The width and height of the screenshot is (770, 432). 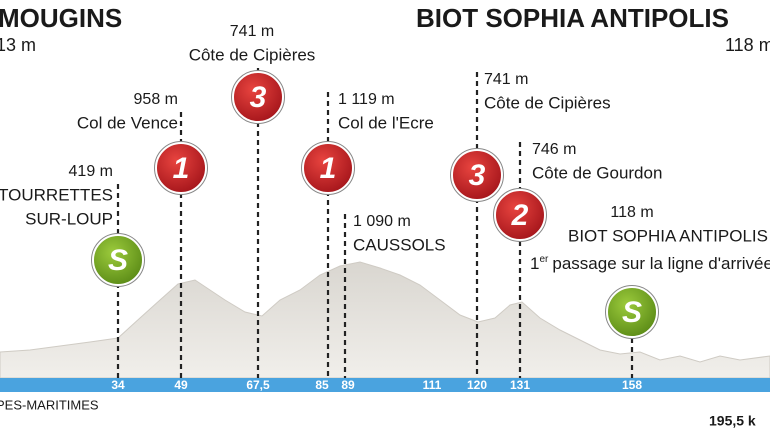 What do you see at coordinates (661, 263) in the screenshot?
I see `note-text: passage sur la ligne d'arrivée` at bounding box center [661, 263].